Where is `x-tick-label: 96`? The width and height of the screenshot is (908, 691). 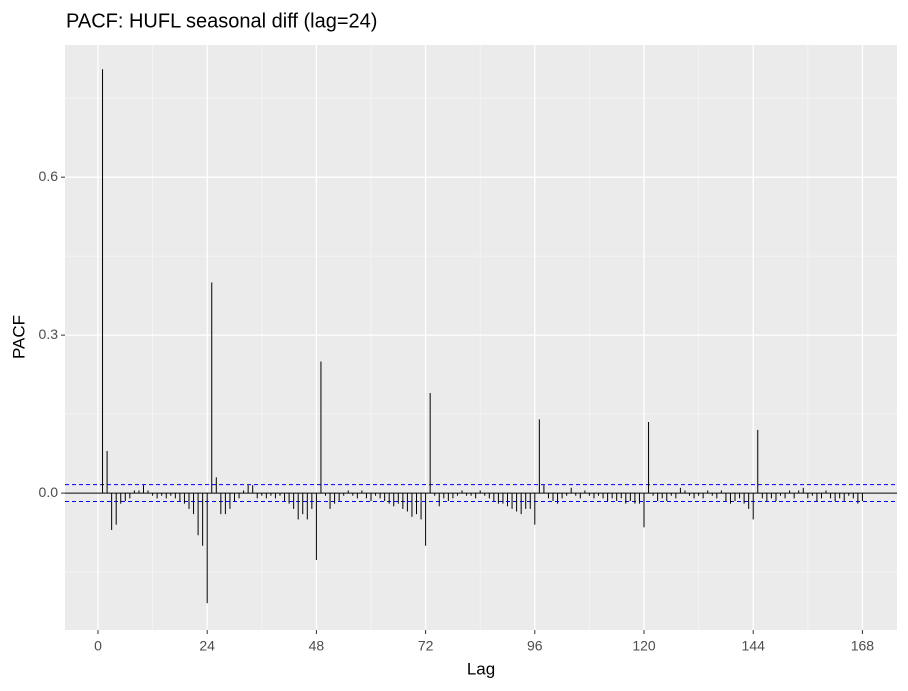 x-tick-label: 96 is located at coordinates (535, 646).